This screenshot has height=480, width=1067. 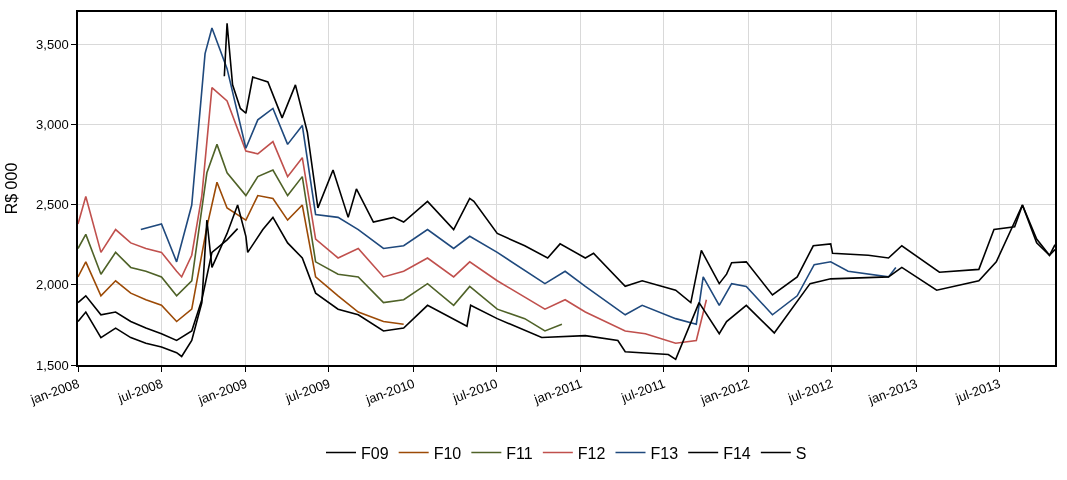 I want to click on y-tick-label: 1,500, so click(x=52, y=365).